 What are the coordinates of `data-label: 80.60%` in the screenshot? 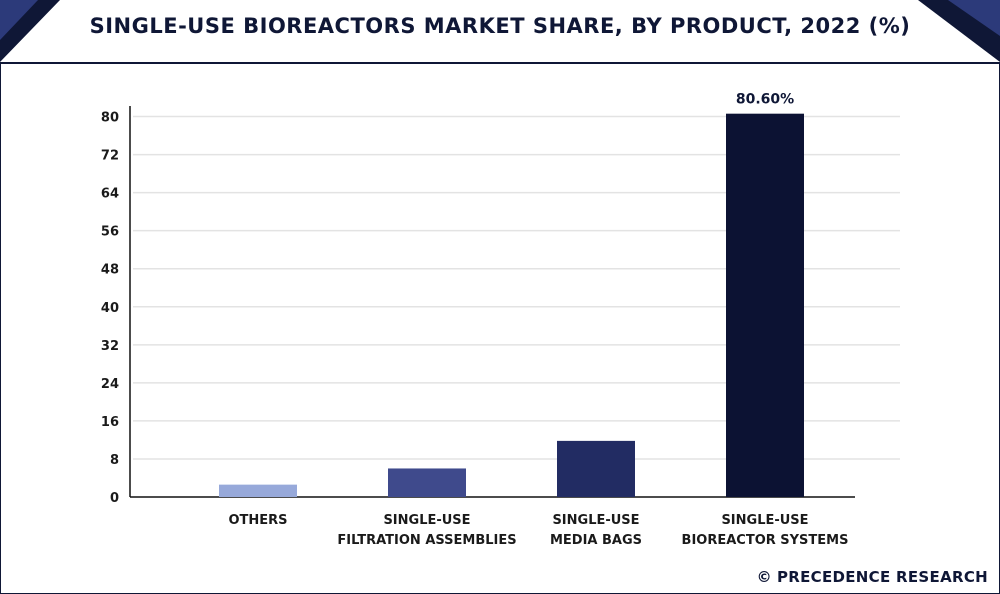 It's located at (765, 100).